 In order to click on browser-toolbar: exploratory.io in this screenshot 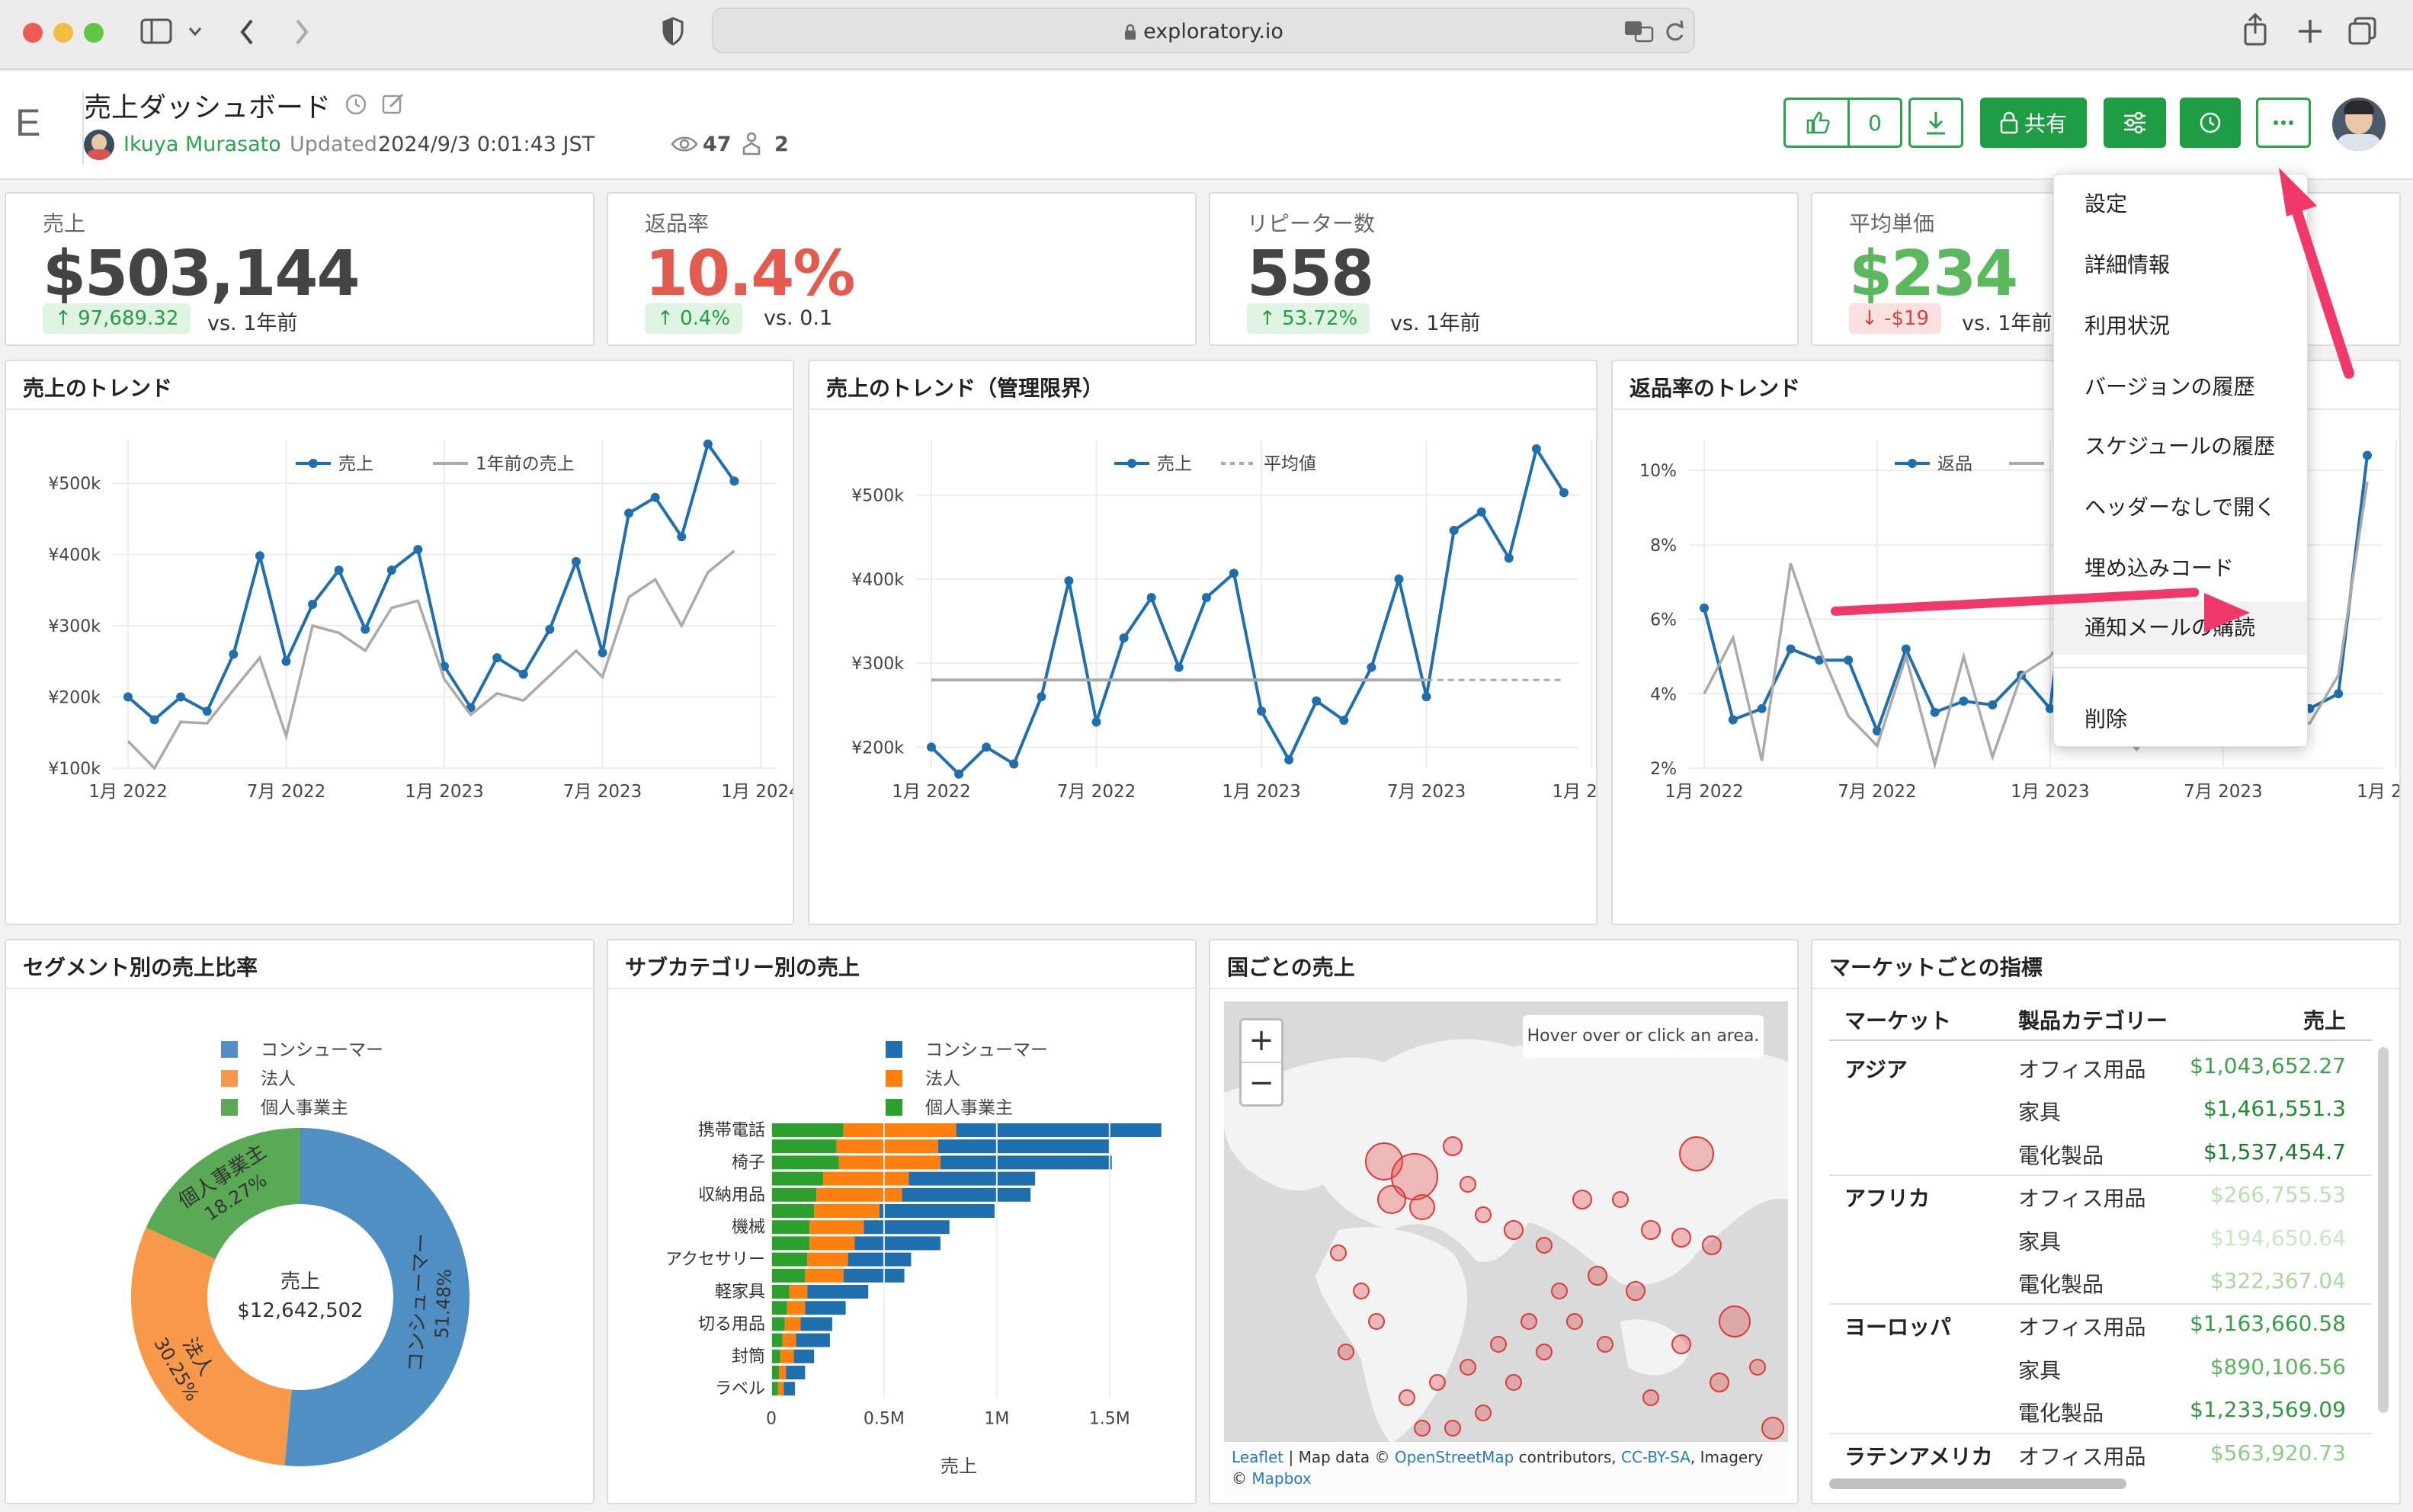, I will do `click(1206, 35)`.